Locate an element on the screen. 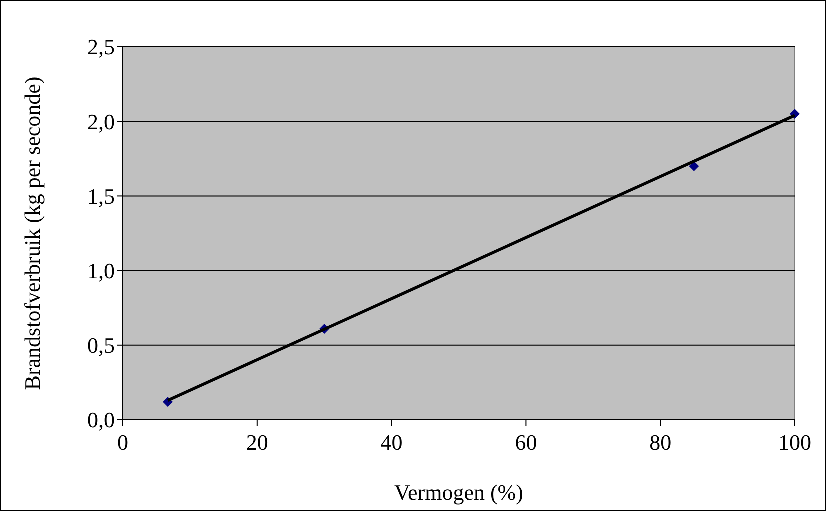  x-tick-label: 40 is located at coordinates (391, 442).